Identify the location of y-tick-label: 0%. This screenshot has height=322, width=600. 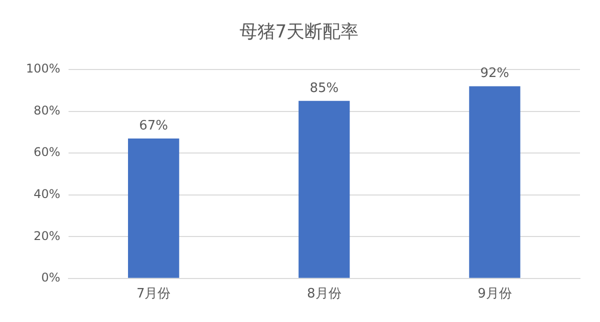
(50, 277).